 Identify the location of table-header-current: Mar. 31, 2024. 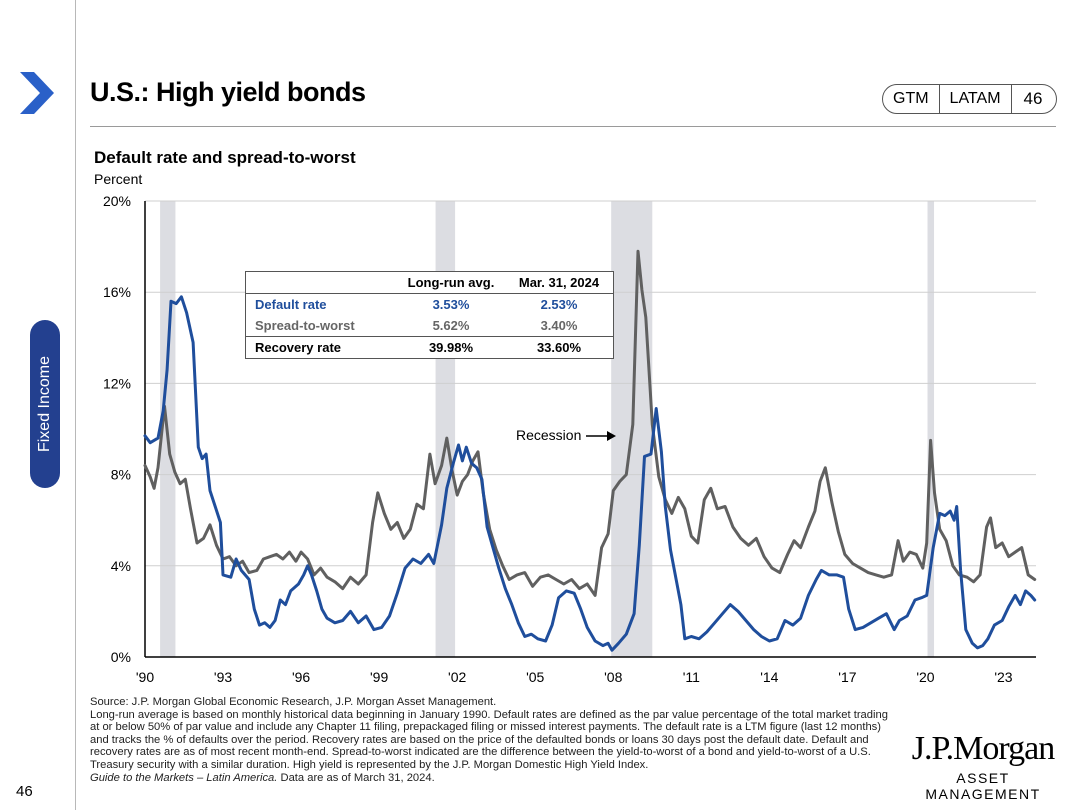
(559, 282).